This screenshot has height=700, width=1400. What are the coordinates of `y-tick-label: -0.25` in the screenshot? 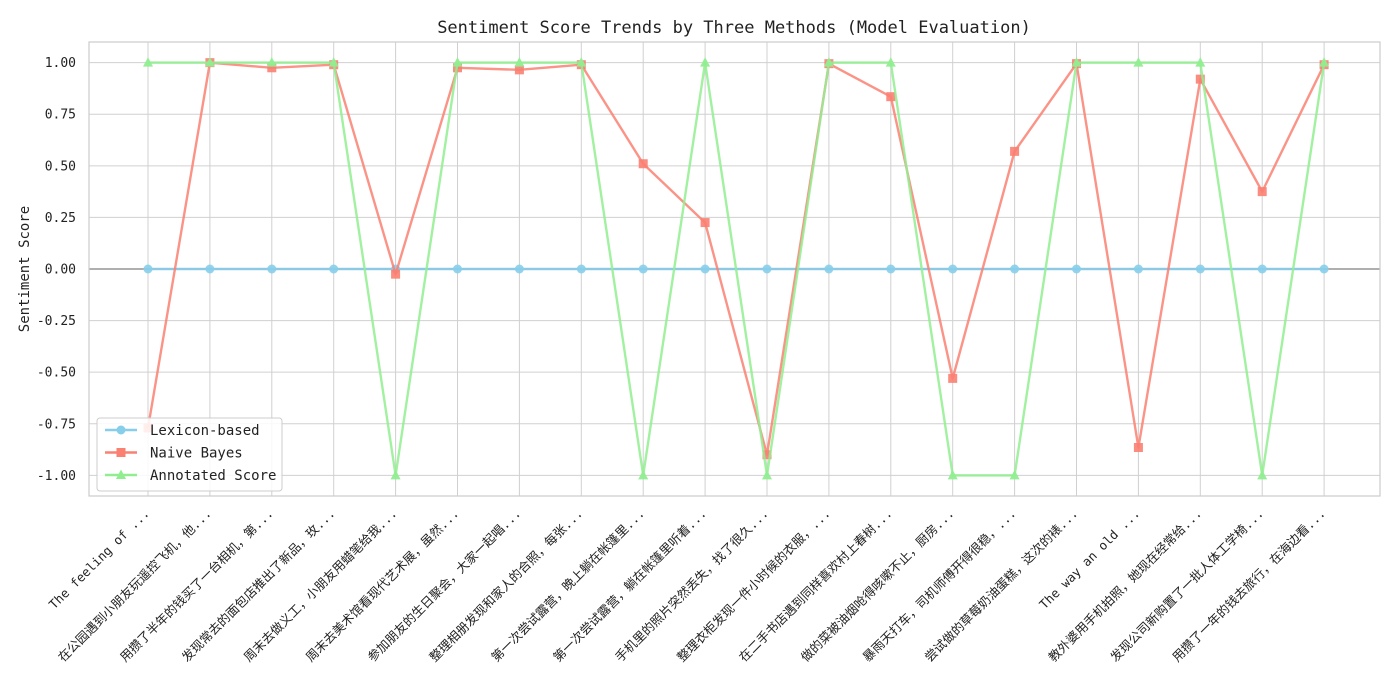 It's located at (56, 321).